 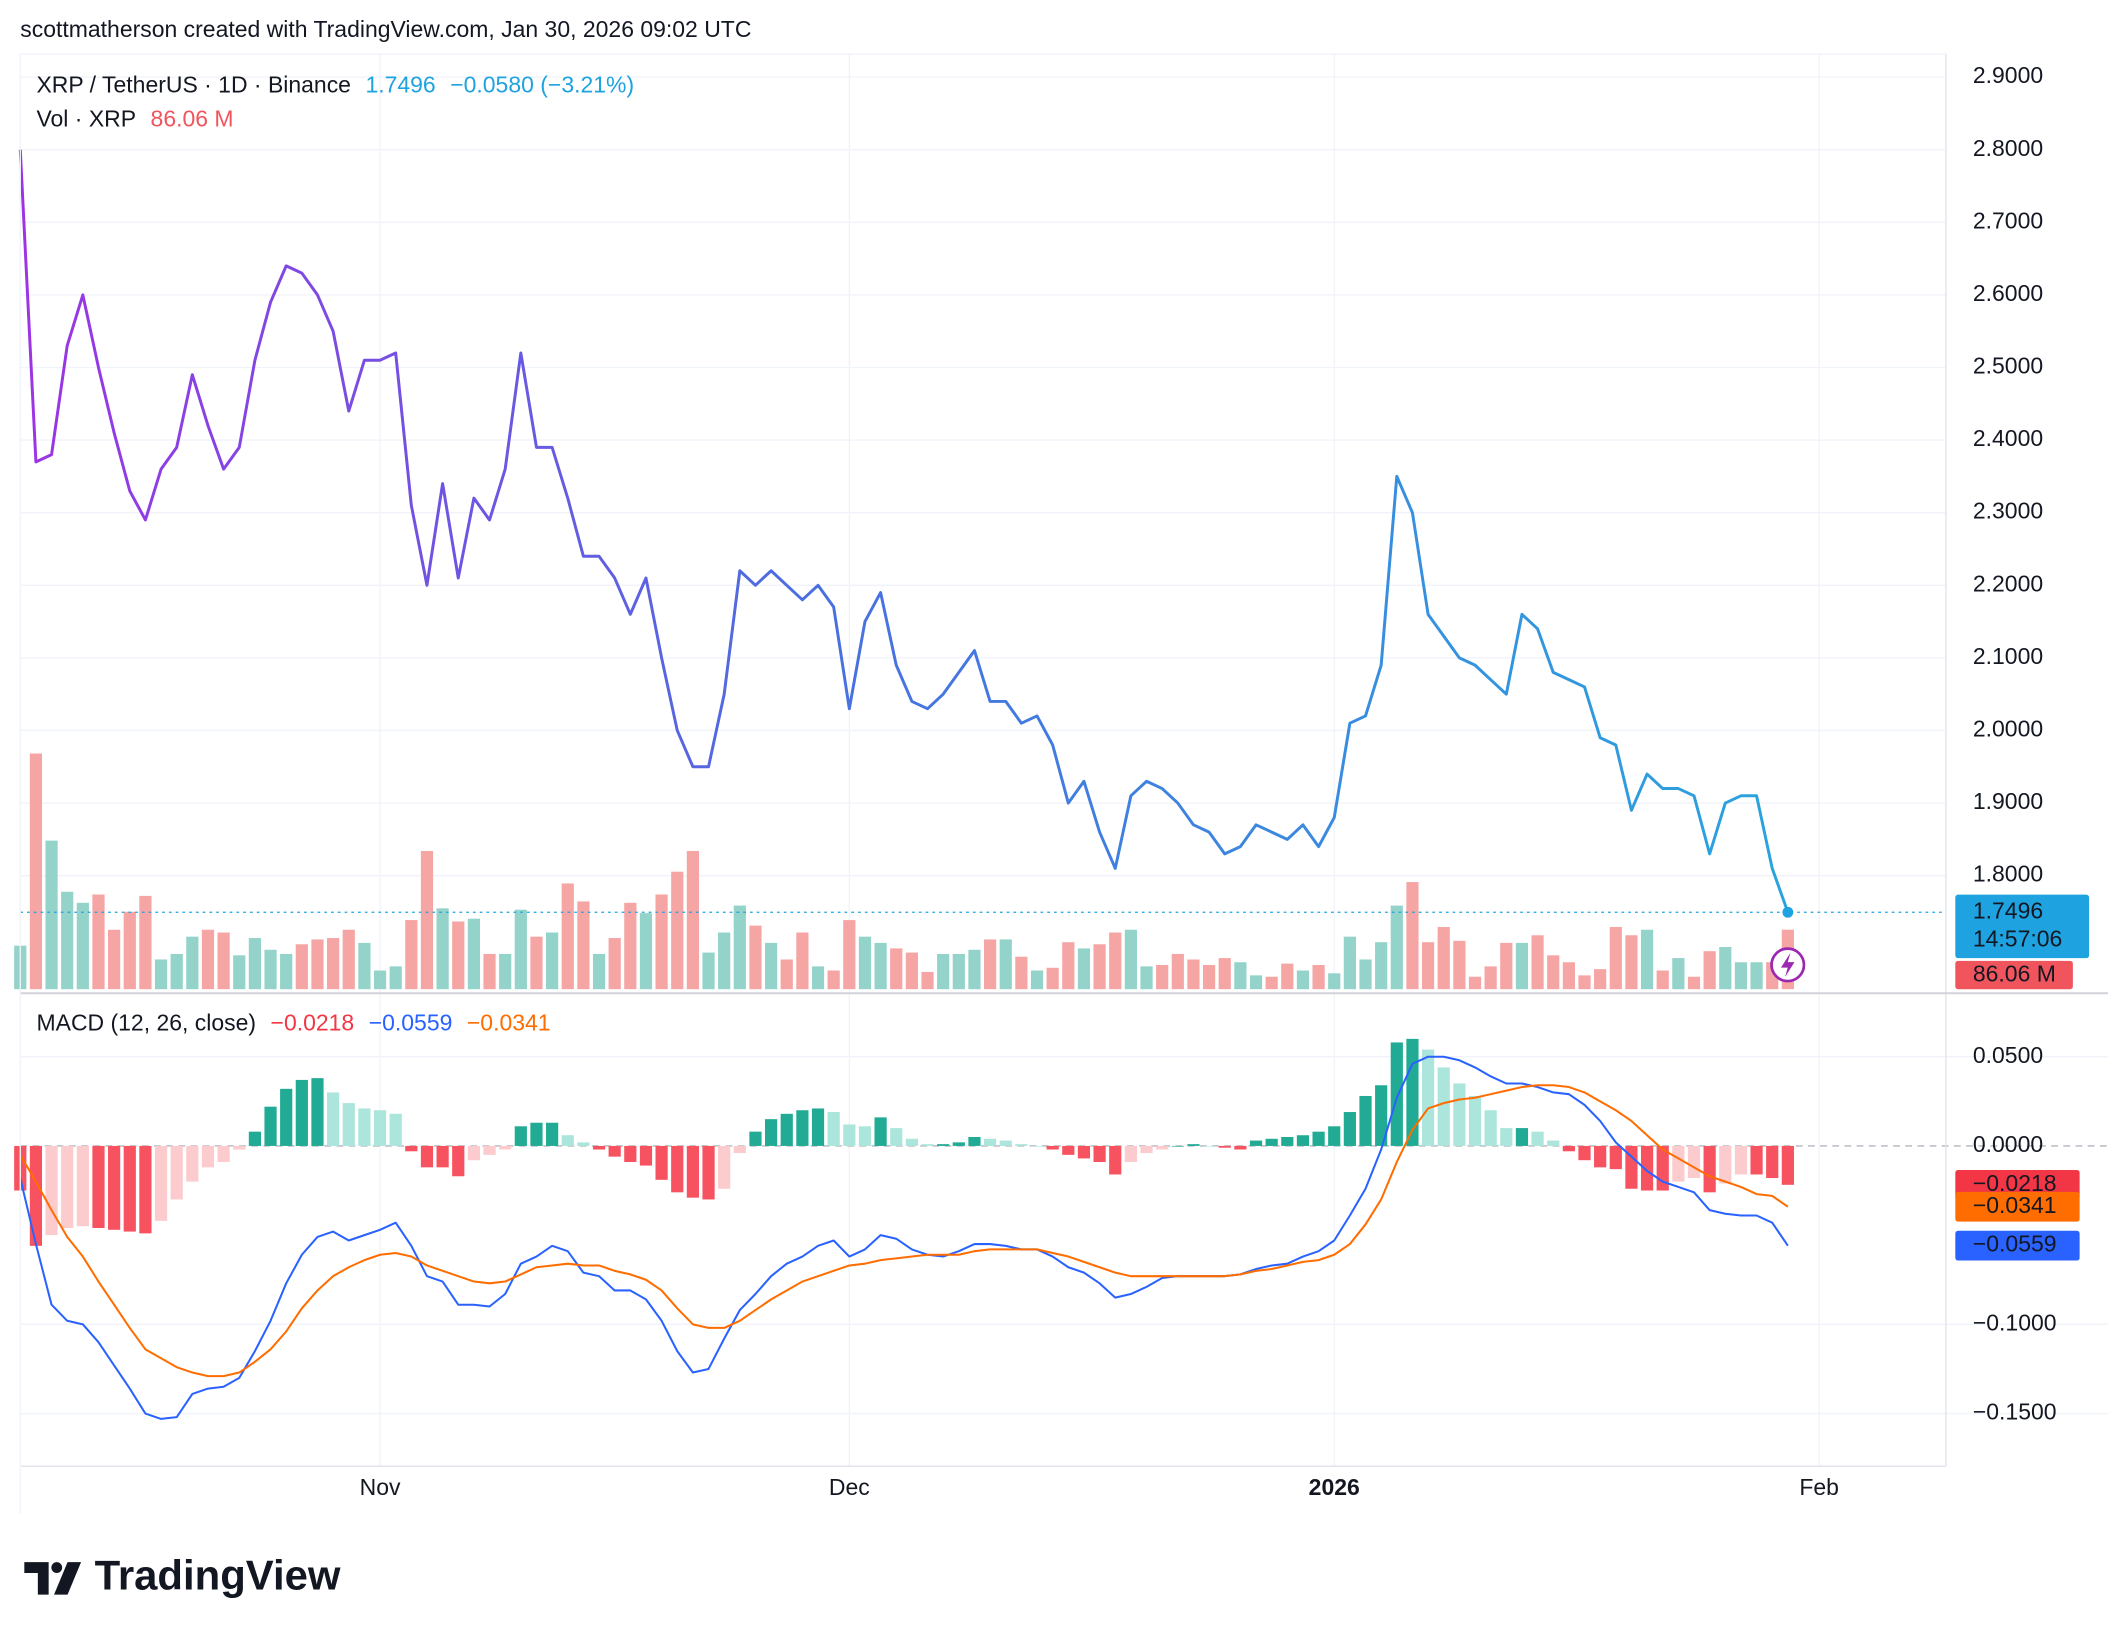 What do you see at coordinates (2008, 148) in the screenshot?
I see `price-tick-label: 2.8000` at bounding box center [2008, 148].